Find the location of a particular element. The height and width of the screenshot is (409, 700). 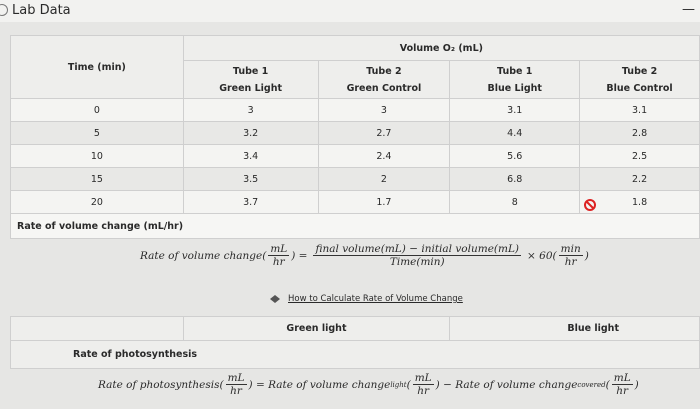

col-green: Green light is located at coordinates (316, 328).